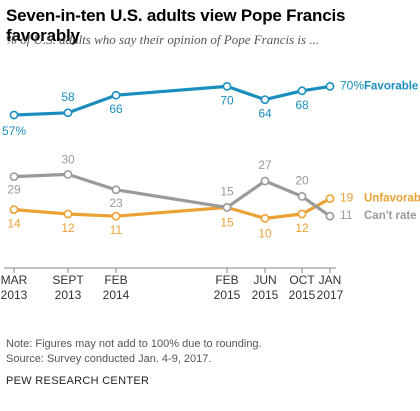 The width and height of the screenshot is (420, 411). Describe the element at coordinates (264, 280) in the screenshot. I see `x-tick-label: JUN` at that location.